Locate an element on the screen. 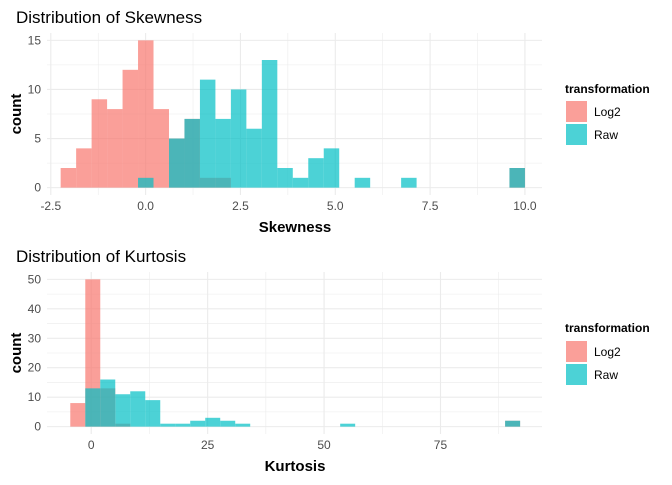 The height and width of the screenshot is (485, 672). chart-title: Distribution of Kurtosis is located at coordinates (101, 256).